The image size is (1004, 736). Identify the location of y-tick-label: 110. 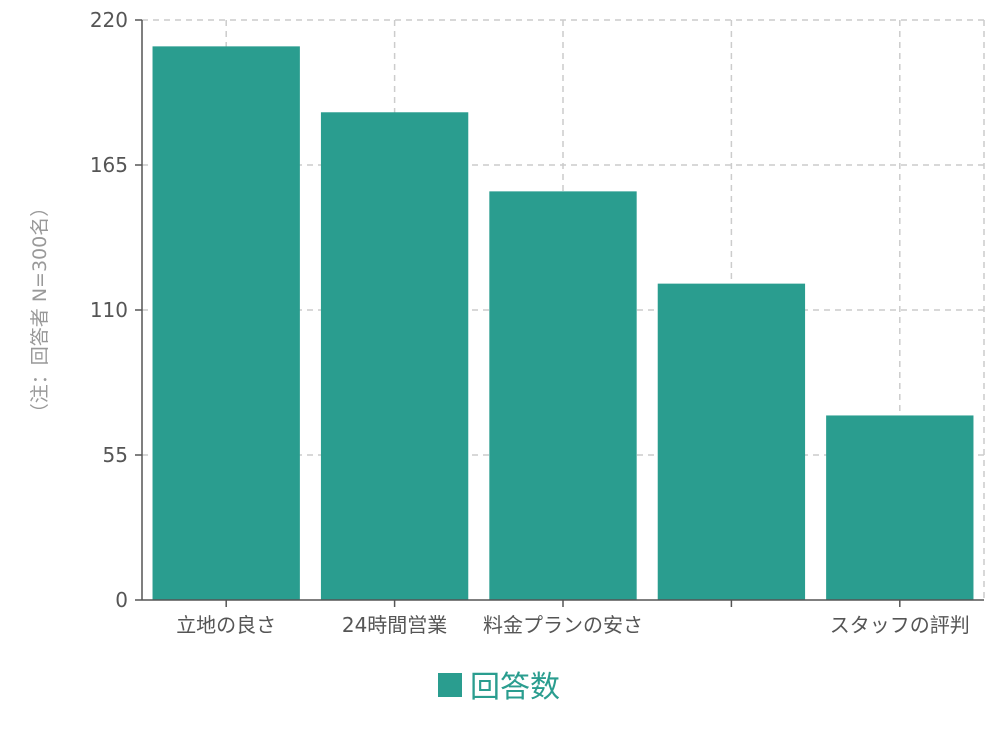
(109, 310).